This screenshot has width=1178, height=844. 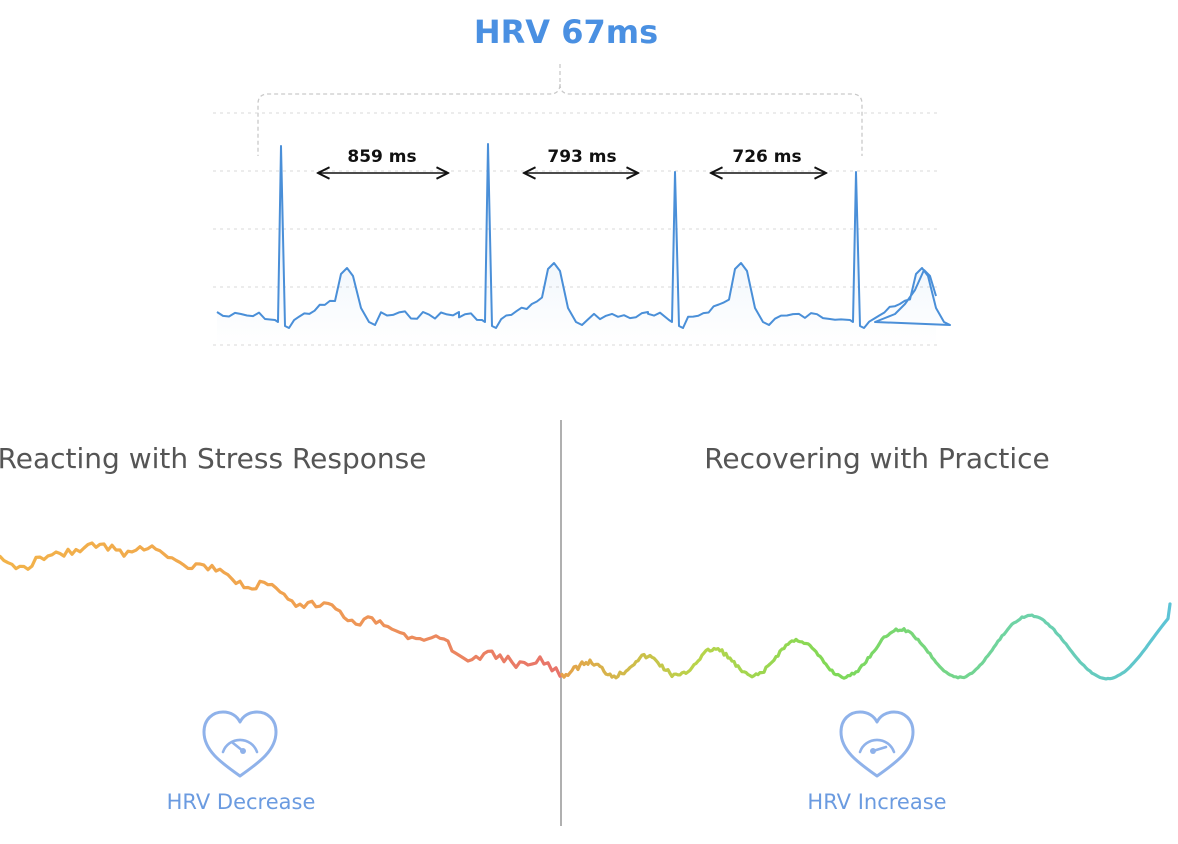 What do you see at coordinates (560, 110) in the screenshot?
I see `interval-bracket` at bounding box center [560, 110].